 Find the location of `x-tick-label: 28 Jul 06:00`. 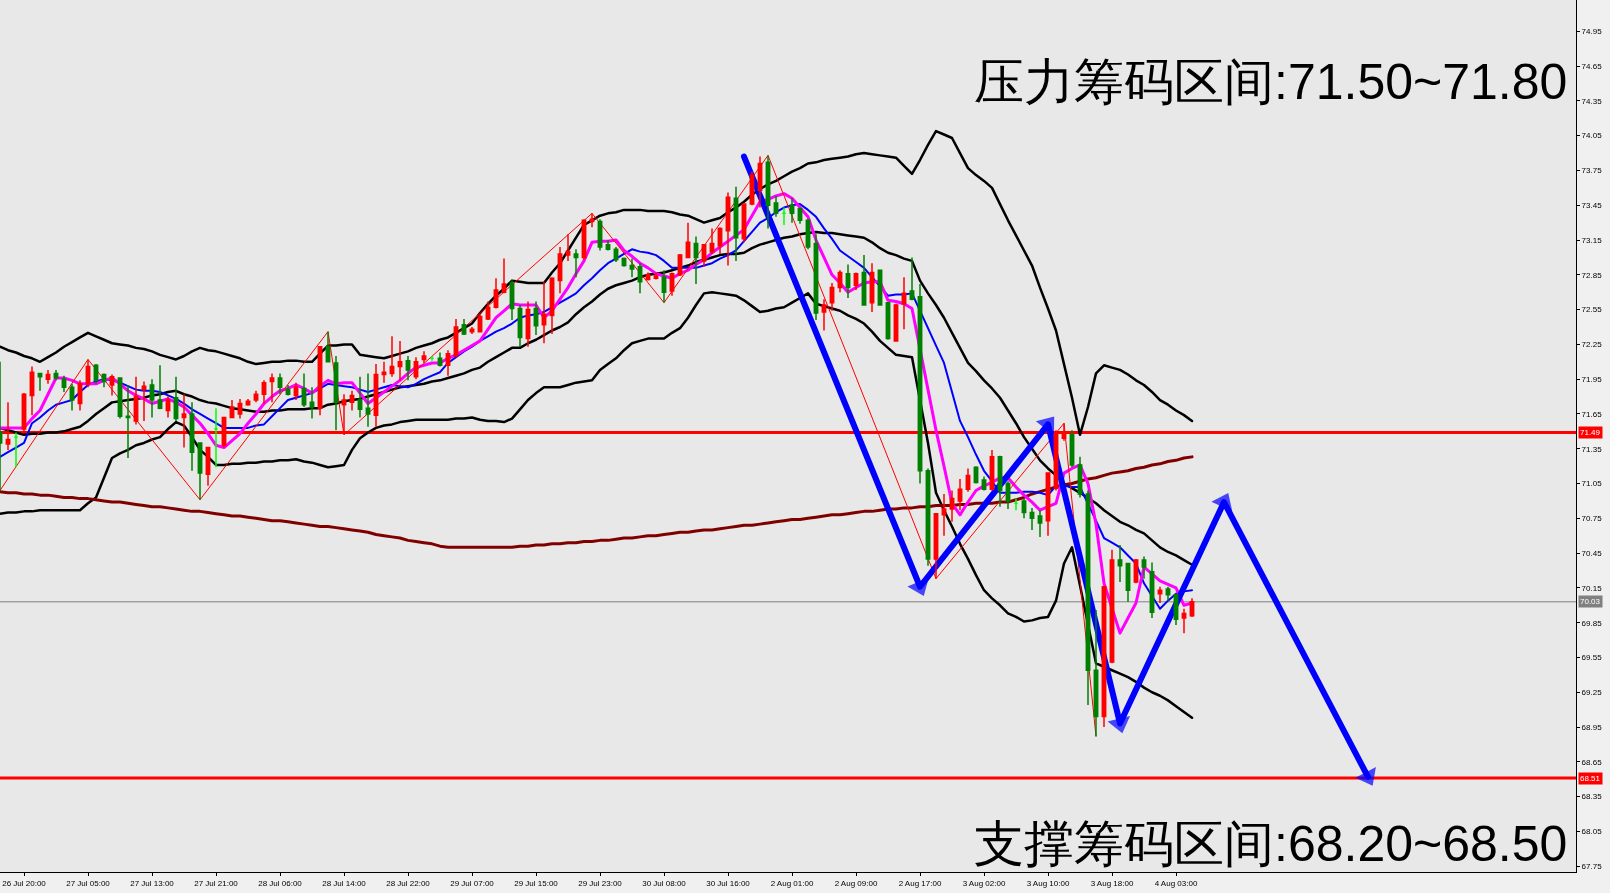

x-tick-label: 28 Jul 06:00 is located at coordinates (280, 883).